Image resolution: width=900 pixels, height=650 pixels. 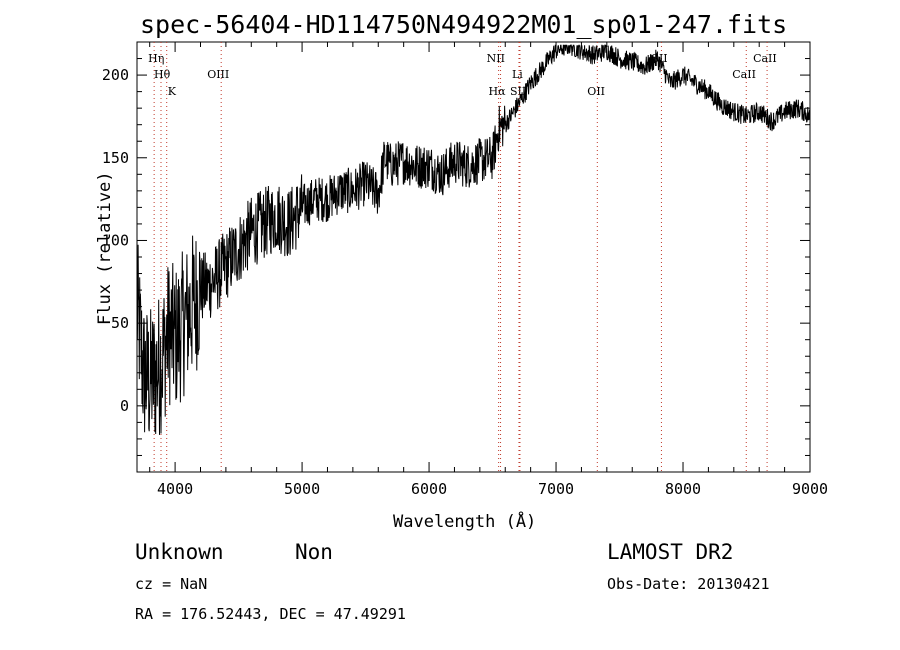 What do you see at coordinates (218, 74) in the screenshot?
I see `spectral-line-label: OIII` at bounding box center [218, 74].